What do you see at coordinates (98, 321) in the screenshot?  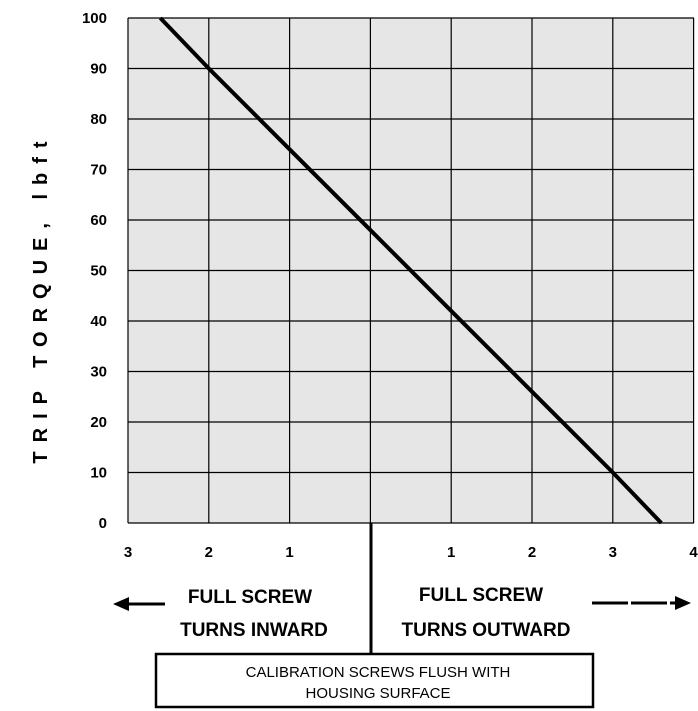 I see `y-tick-label: 40` at bounding box center [98, 321].